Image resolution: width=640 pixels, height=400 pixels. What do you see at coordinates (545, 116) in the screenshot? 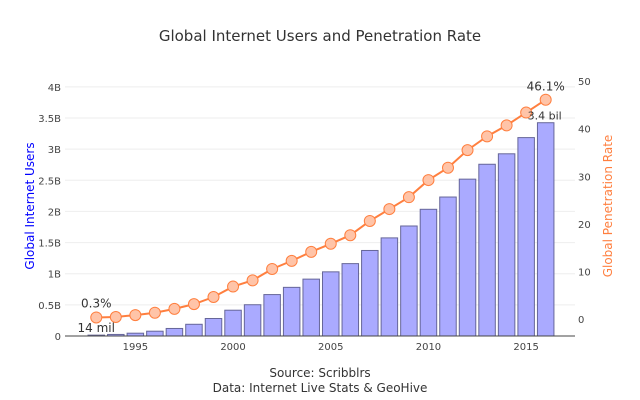
I see `annotation-last-users: 3.4 bil` at bounding box center [545, 116].